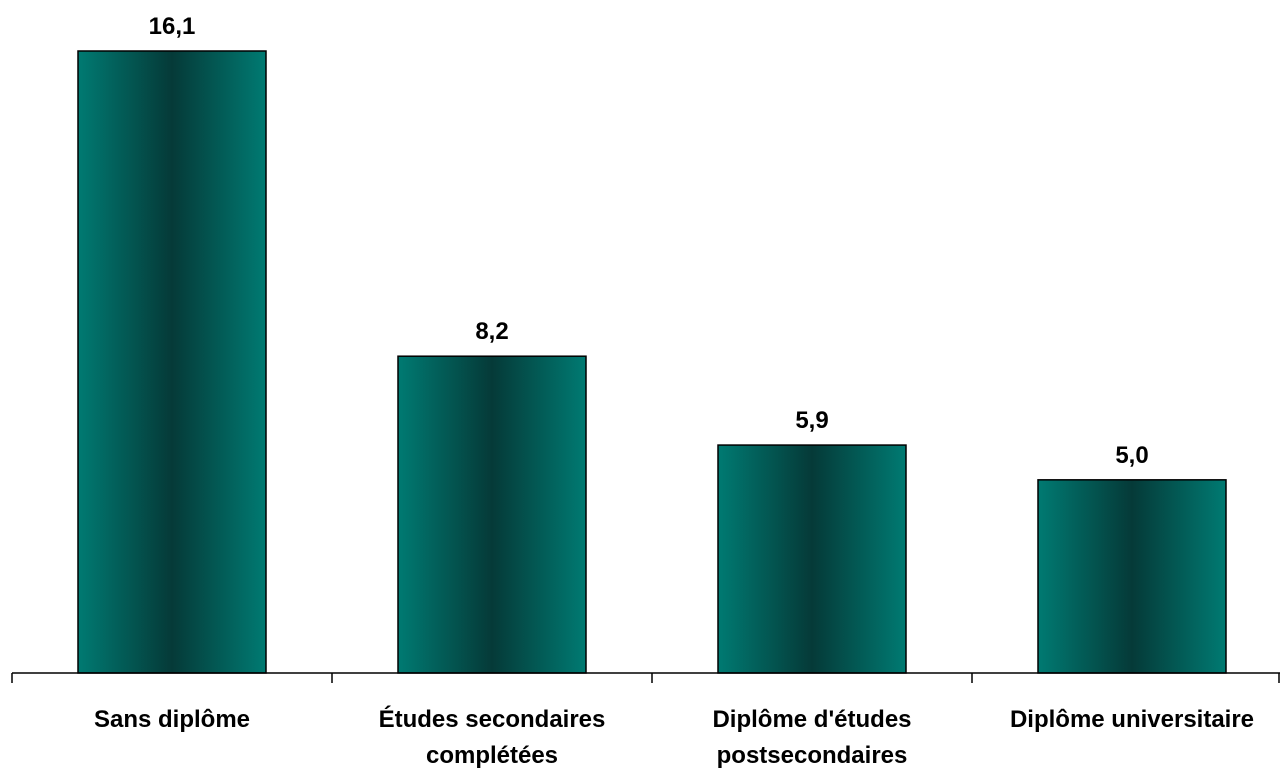  Describe the element at coordinates (492, 737) in the screenshot. I see `category-label-2: Études secondaires complétées` at that location.